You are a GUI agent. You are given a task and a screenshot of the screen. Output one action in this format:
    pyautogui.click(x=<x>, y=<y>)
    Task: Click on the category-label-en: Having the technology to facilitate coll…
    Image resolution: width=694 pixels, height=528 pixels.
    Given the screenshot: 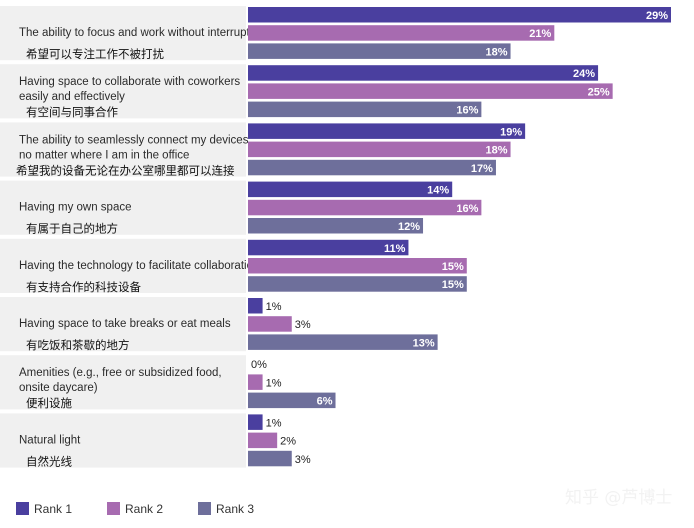 What is the action you would take?
    pyautogui.click(x=139, y=266)
    